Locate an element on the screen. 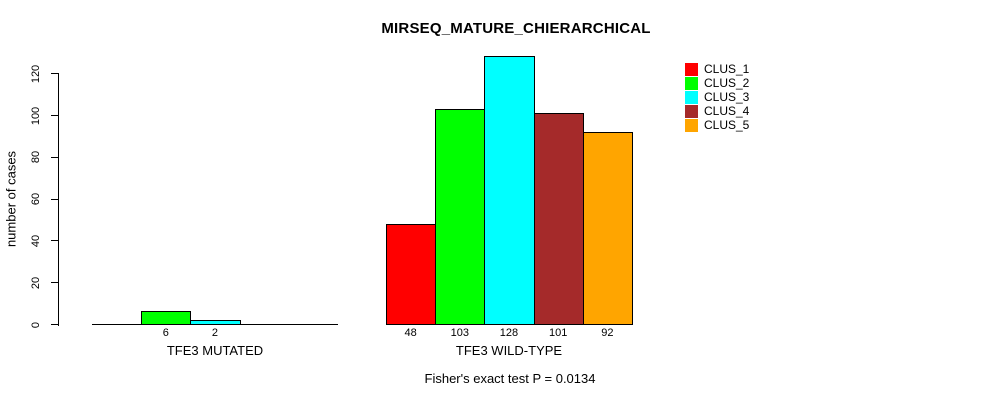  legend-label: CLUS_2 is located at coordinates (727, 83).